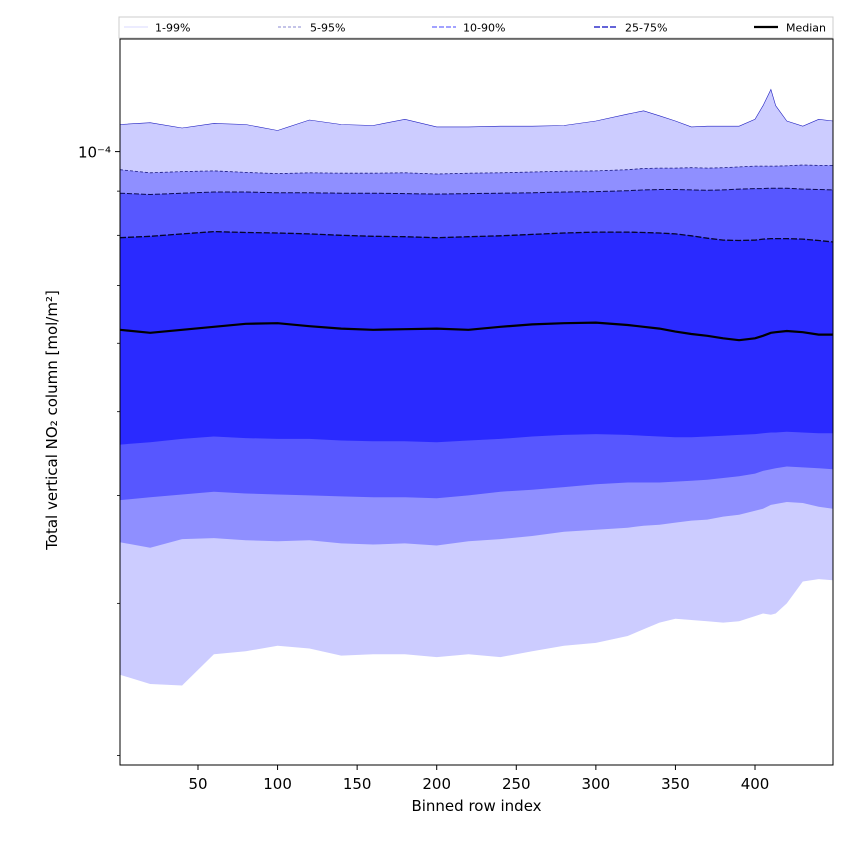 Image resolution: width=850 pixels, height=850 pixels. I want to click on legend-label: 10-90%, so click(484, 28).